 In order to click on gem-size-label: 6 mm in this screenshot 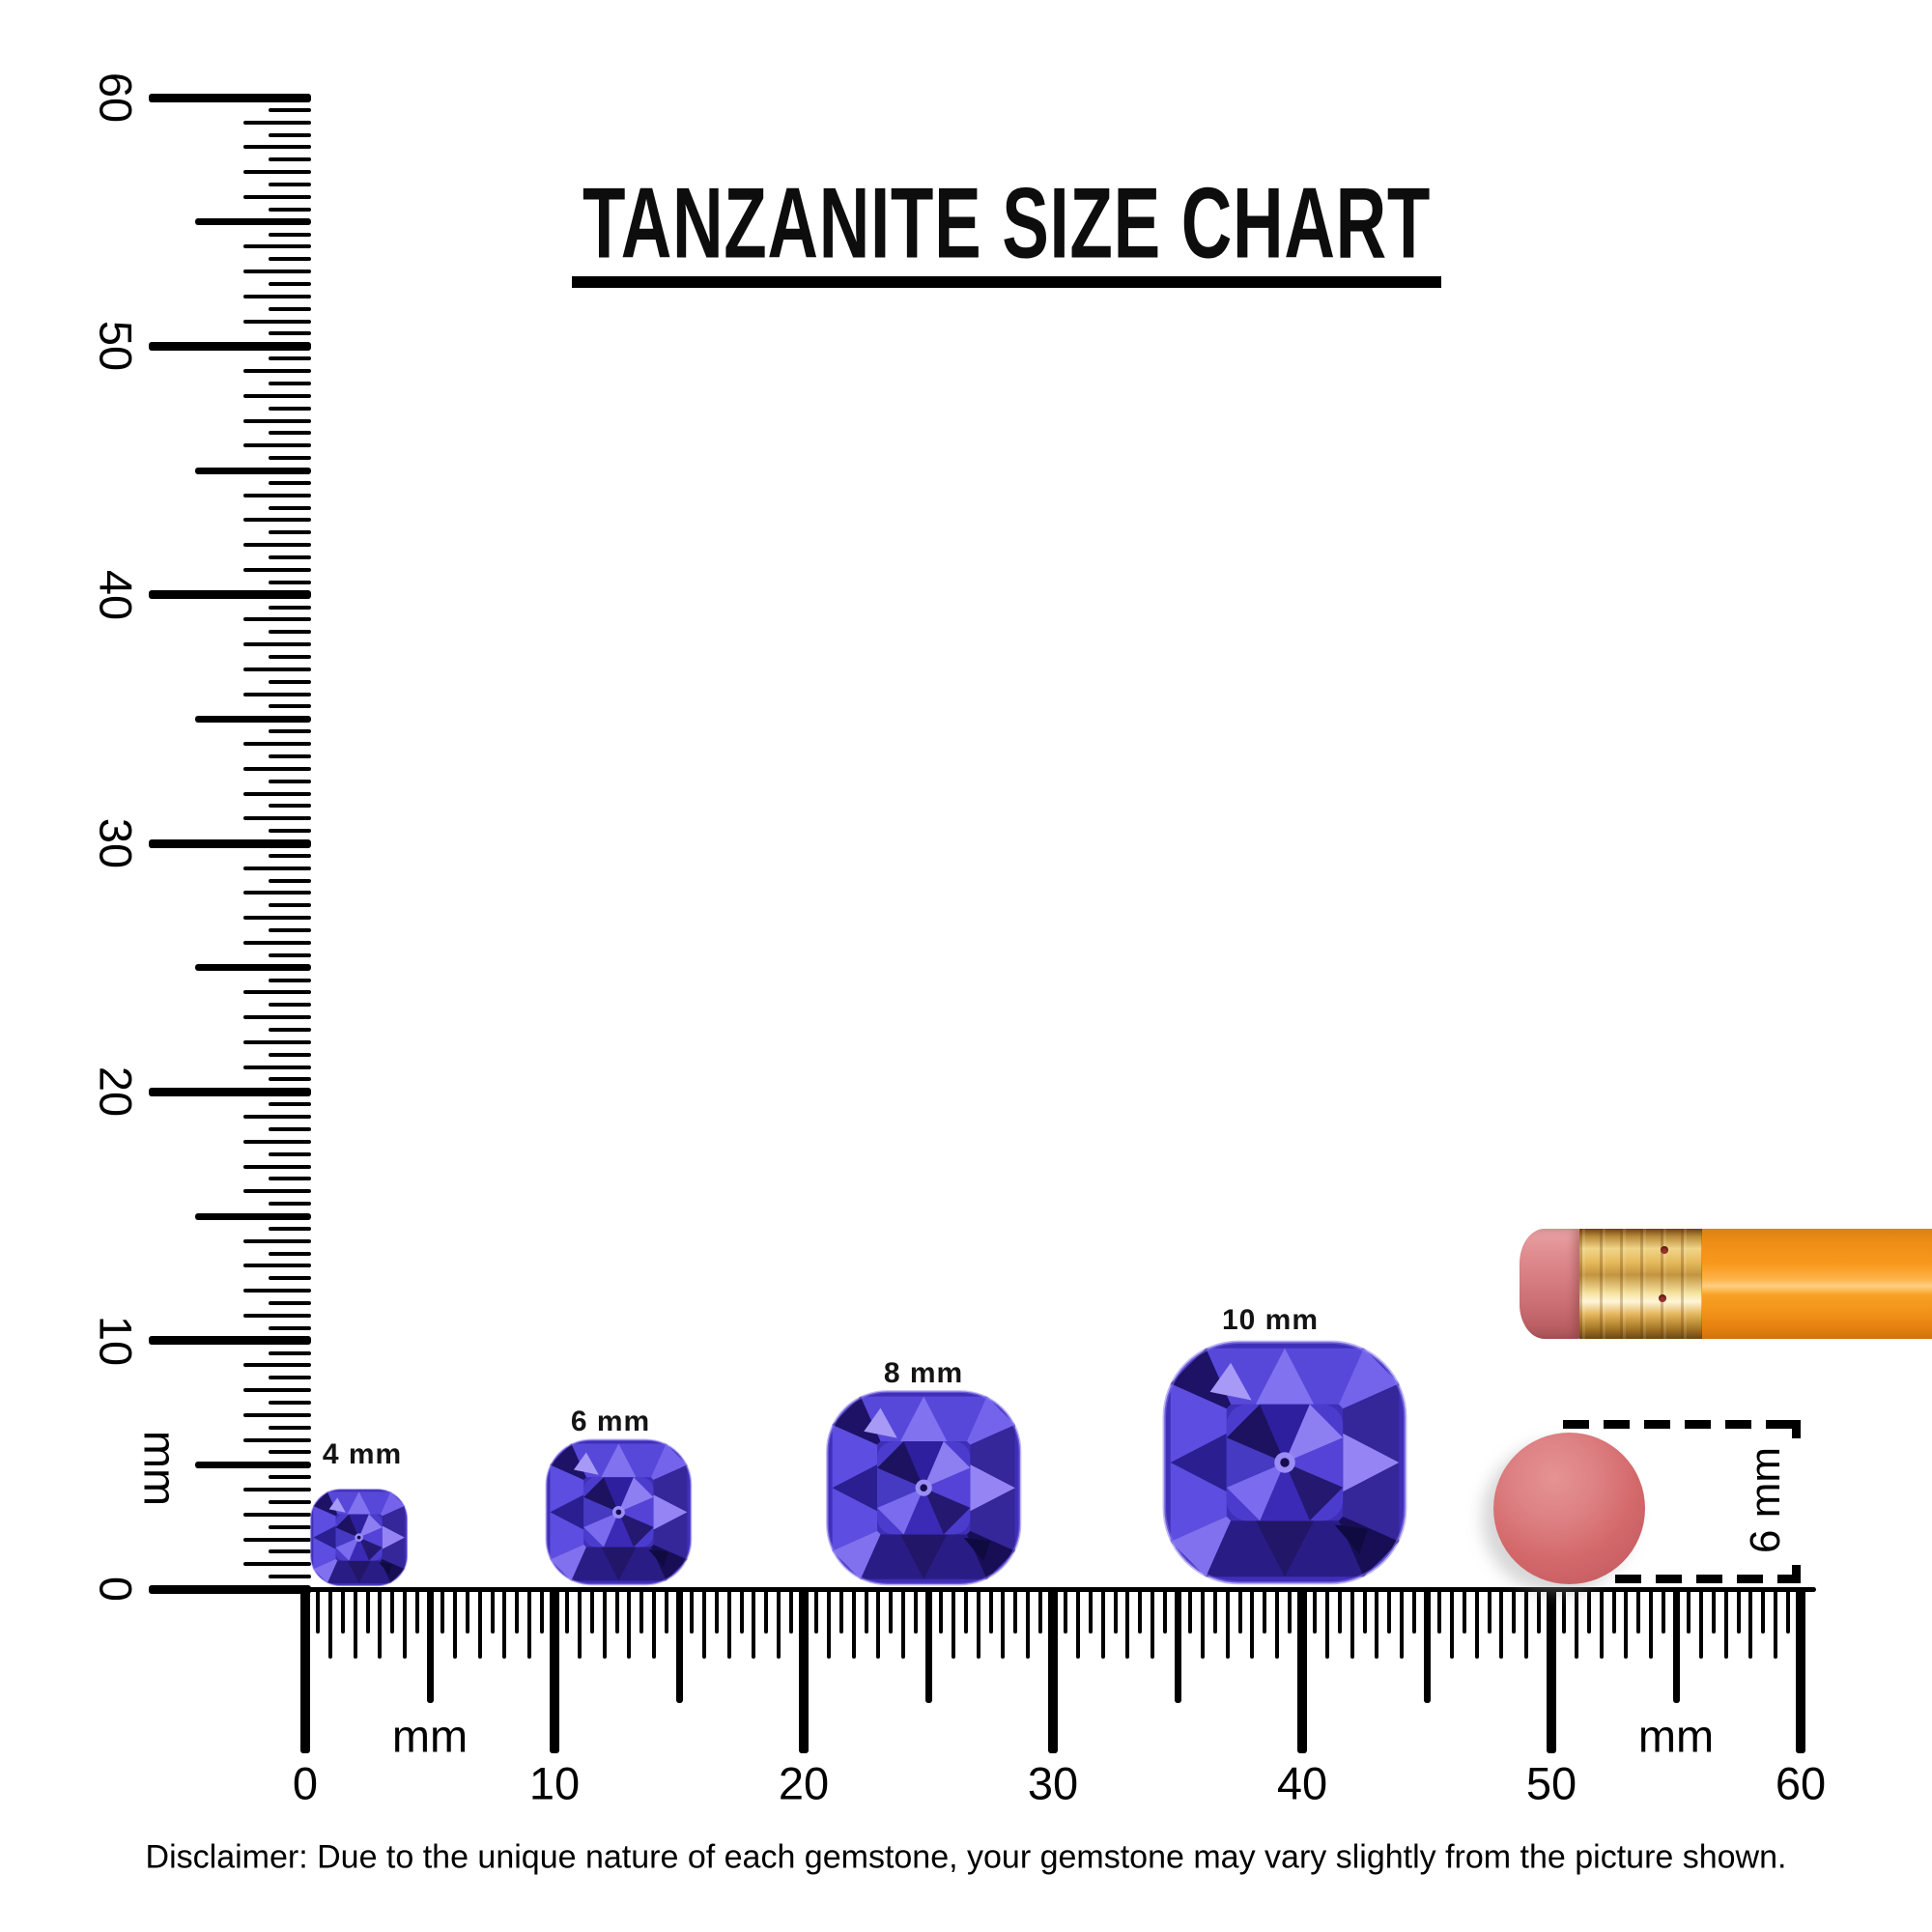, I will do `click(610, 1421)`.